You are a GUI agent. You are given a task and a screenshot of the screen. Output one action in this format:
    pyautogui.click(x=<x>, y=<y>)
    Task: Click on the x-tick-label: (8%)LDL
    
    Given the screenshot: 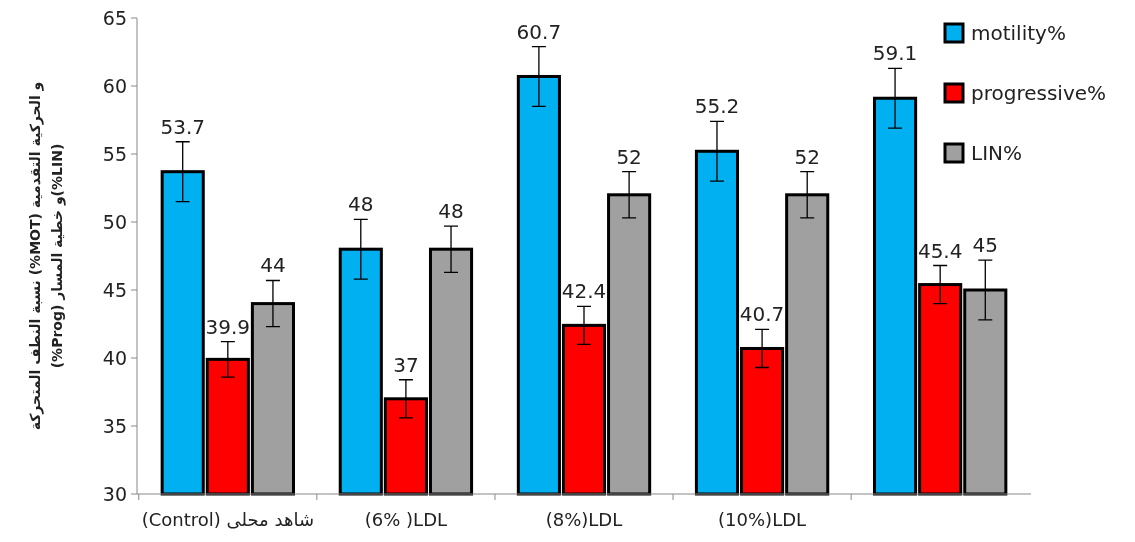 What is the action you would take?
    pyautogui.click(x=584, y=519)
    